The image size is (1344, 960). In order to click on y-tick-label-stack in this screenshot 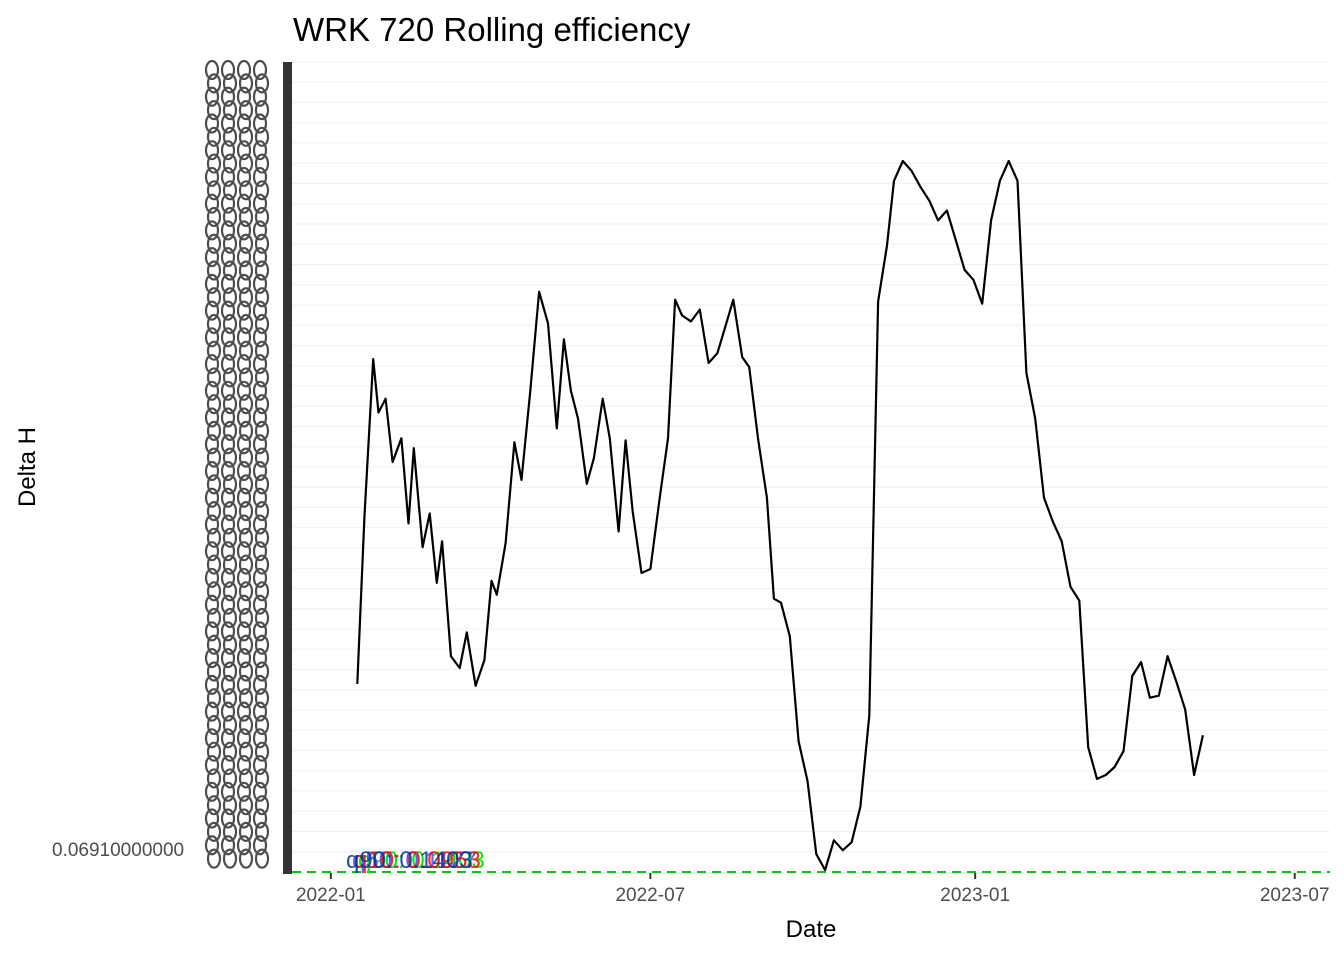, I will do `click(237, 464)`.